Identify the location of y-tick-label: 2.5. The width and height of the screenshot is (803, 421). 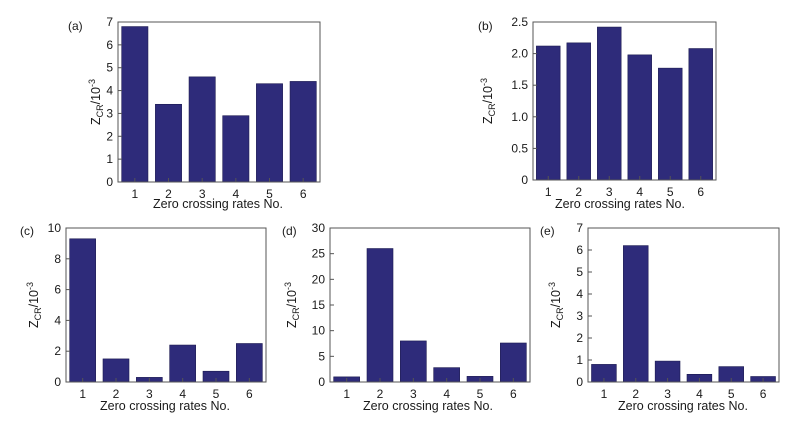
(519, 22).